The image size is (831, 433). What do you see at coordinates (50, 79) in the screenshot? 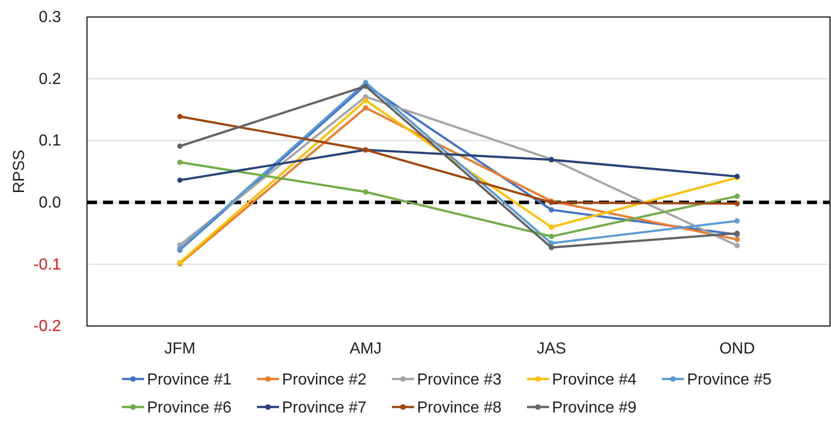
I see `y-tick-label: 0.2` at bounding box center [50, 79].